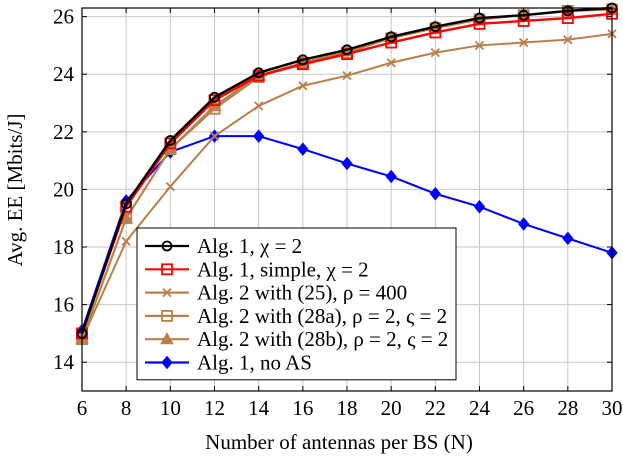 The width and height of the screenshot is (623, 463). I want to click on legend-item: Alg. 1, no AS, so click(228, 363).